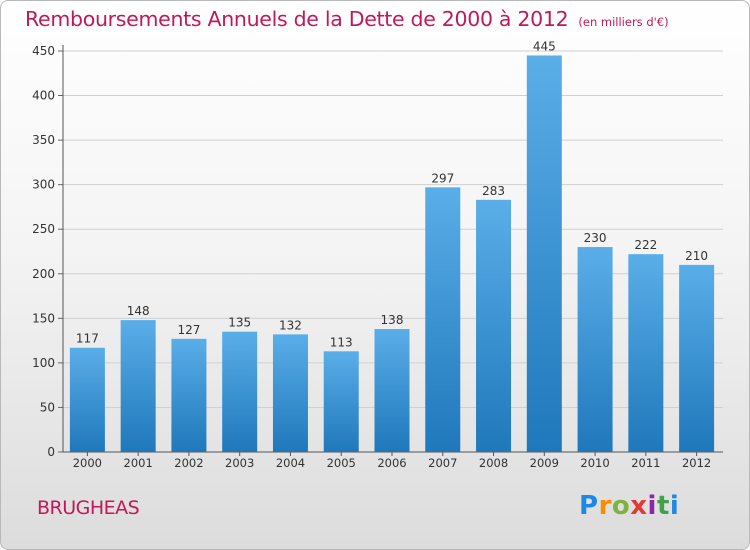 Image resolution: width=750 pixels, height=550 pixels. I want to click on x-tick-label-2000: 2000, so click(87, 463).